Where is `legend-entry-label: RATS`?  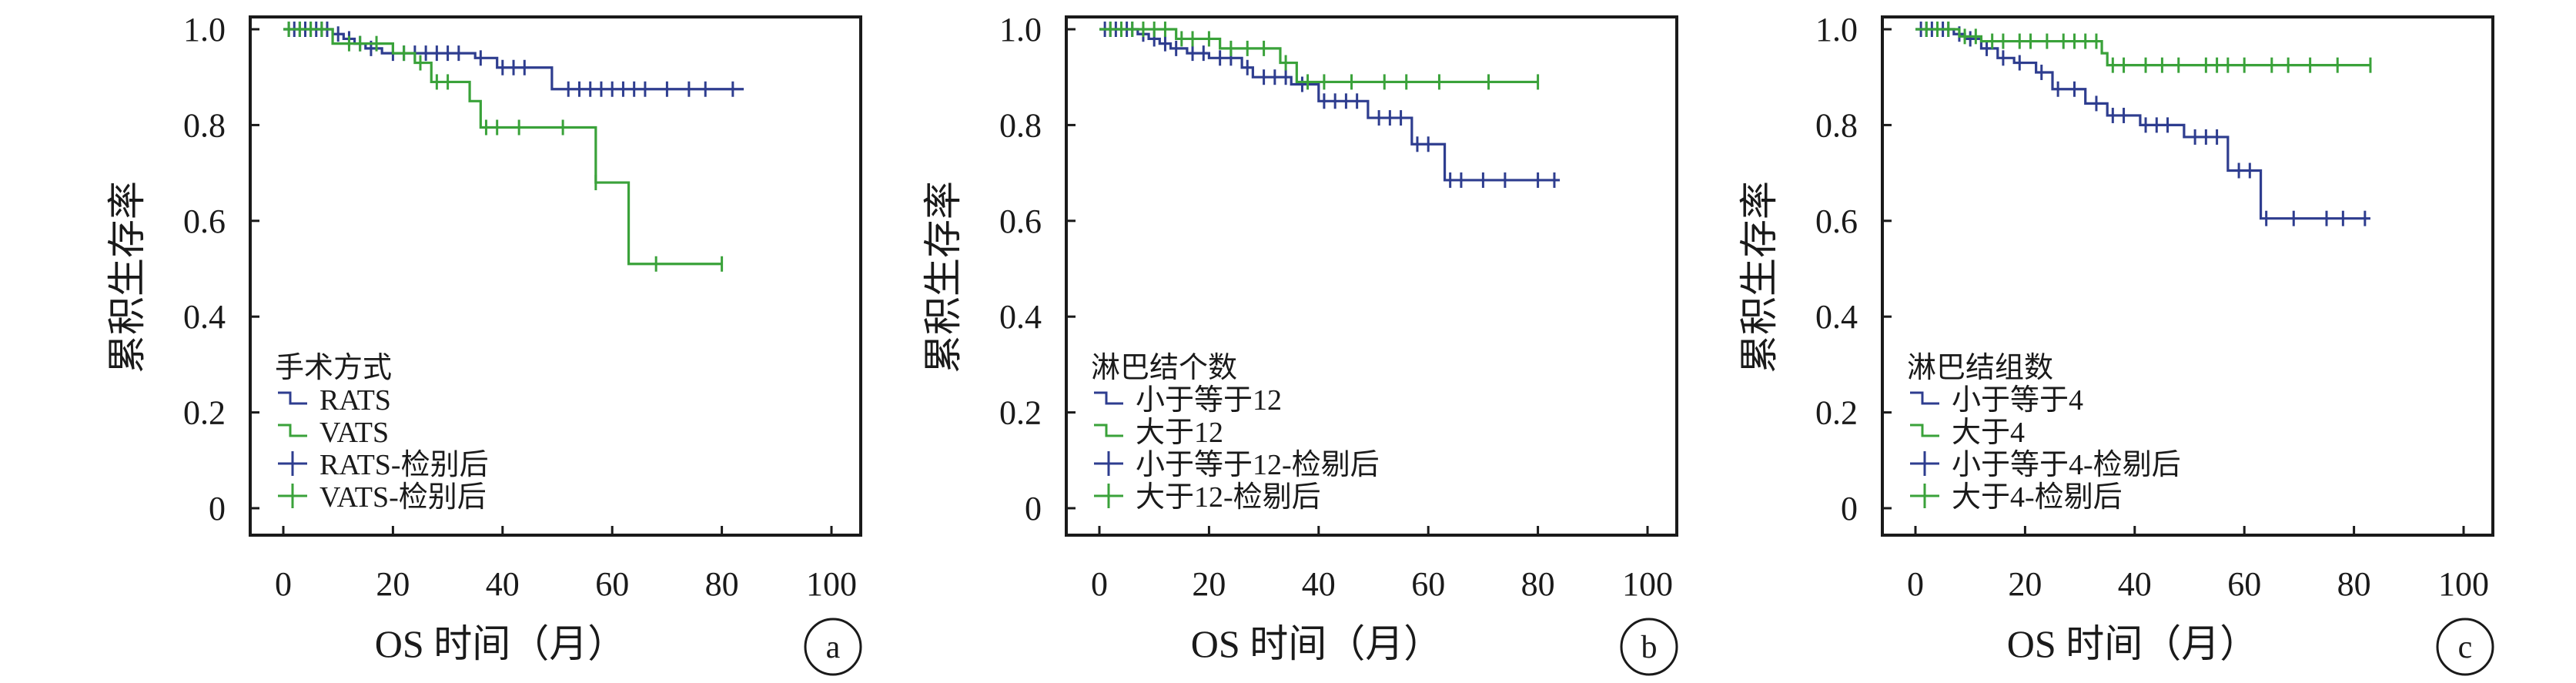
legend-entry-label: RATS is located at coordinates (355, 400).